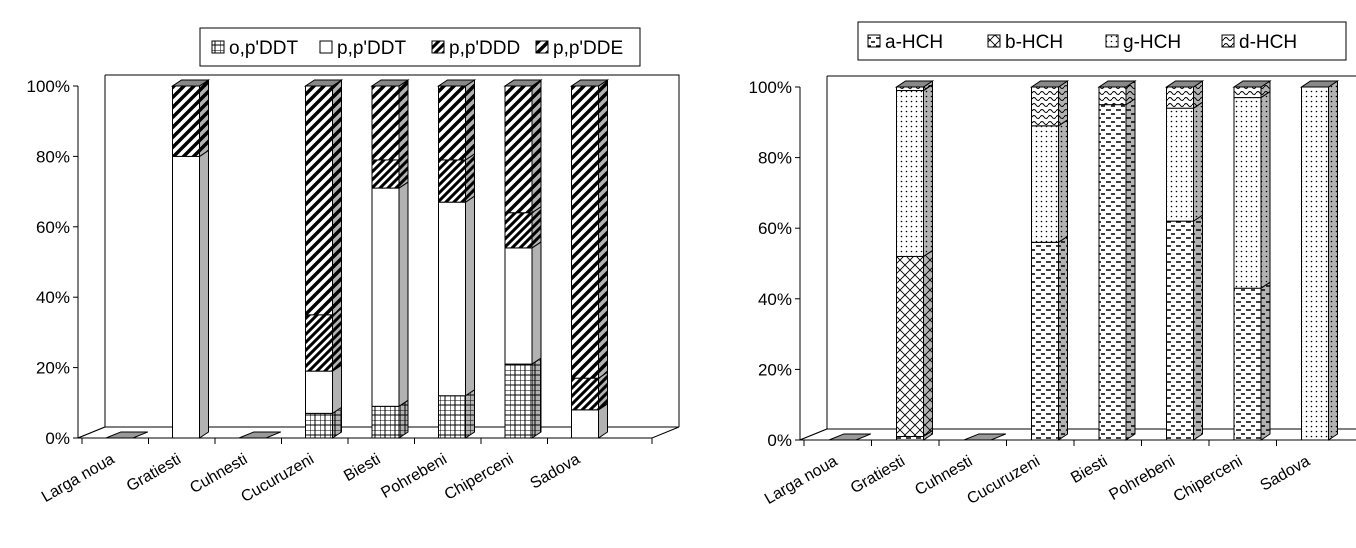 The width and height of the screenshot is (1356, 548). I want to click on x-tick-label: Gratiesti, so click(154, 473).